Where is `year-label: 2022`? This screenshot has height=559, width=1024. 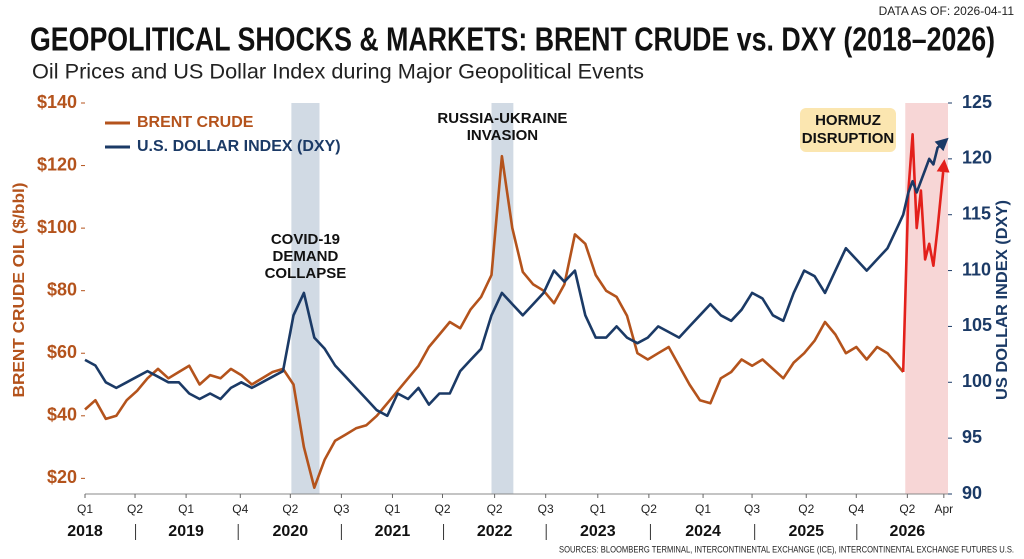
year-label: 2022 is located at coordinates (495, 531).